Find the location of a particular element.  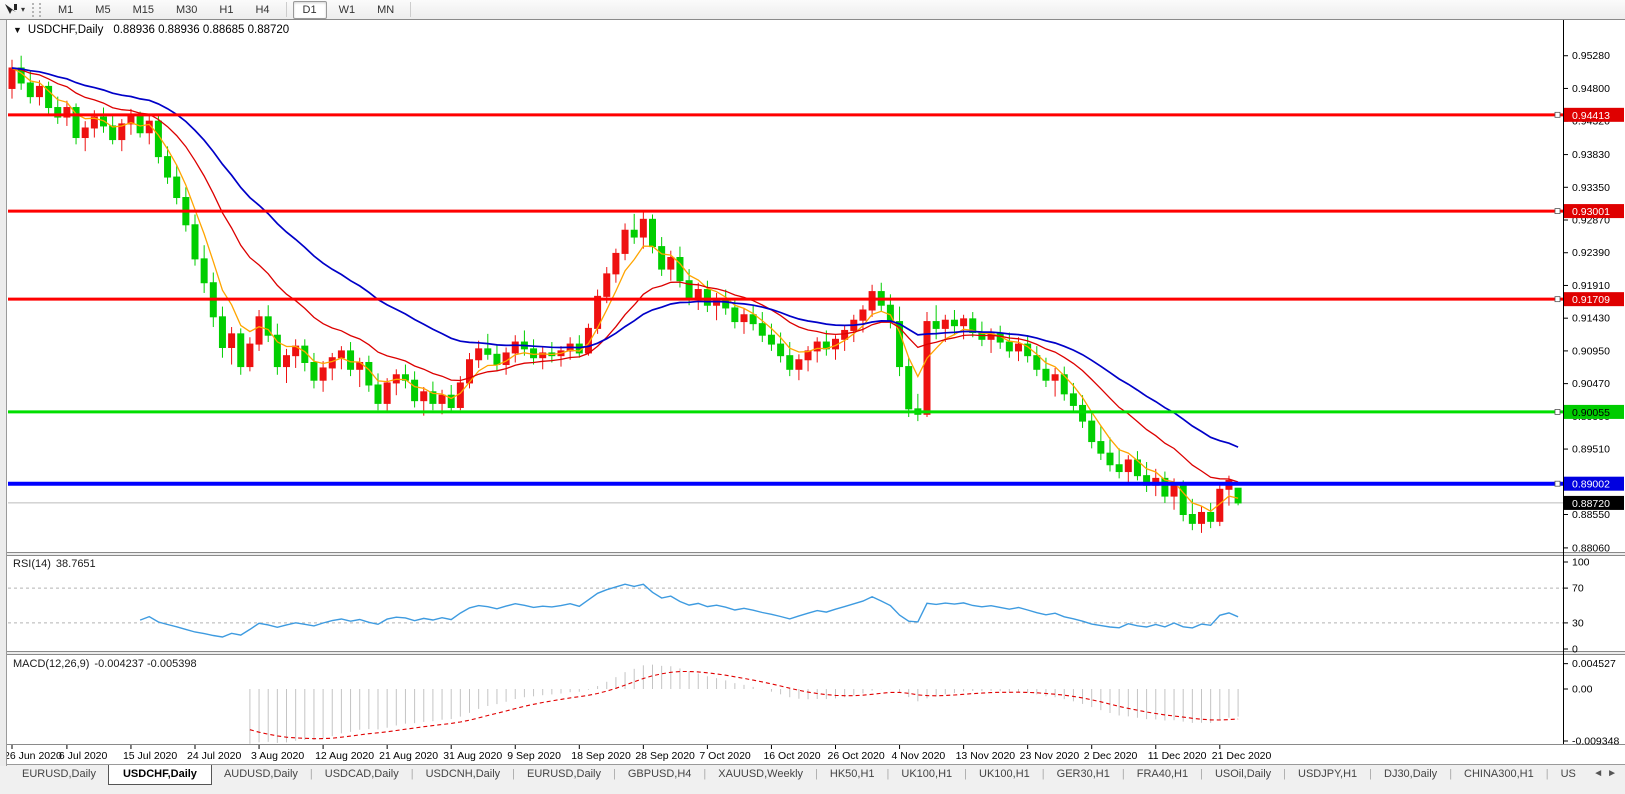

tab-scroll-arrows: ◄► is located at coordinates (1607, 773).